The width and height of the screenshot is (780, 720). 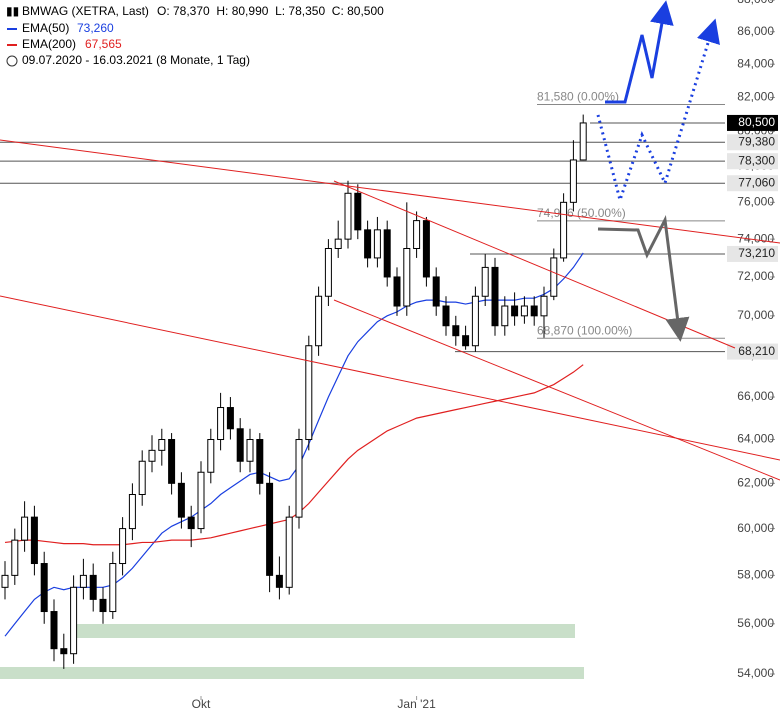 I want to click on y-tick-label: 82,000, so click(x=755, y=97).